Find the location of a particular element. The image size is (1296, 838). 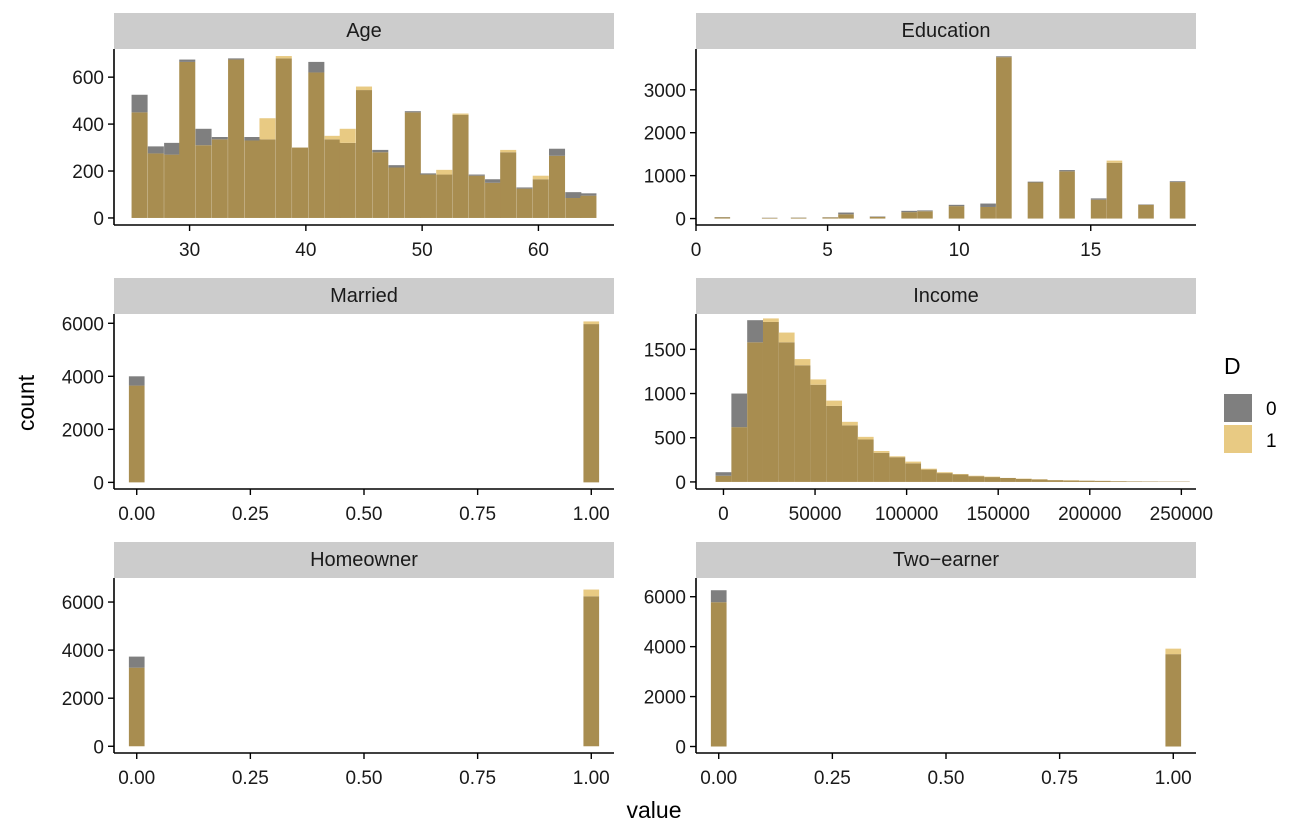

x-tick-label: 100000 is located at coordinates (906, 514).